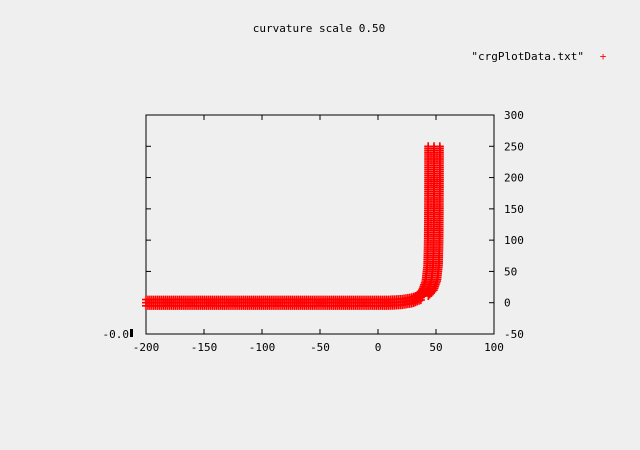 The width and height of the screenshot is (640, 450). I want to click on chart-title: curvature scale 0.50, so click(319, 28).